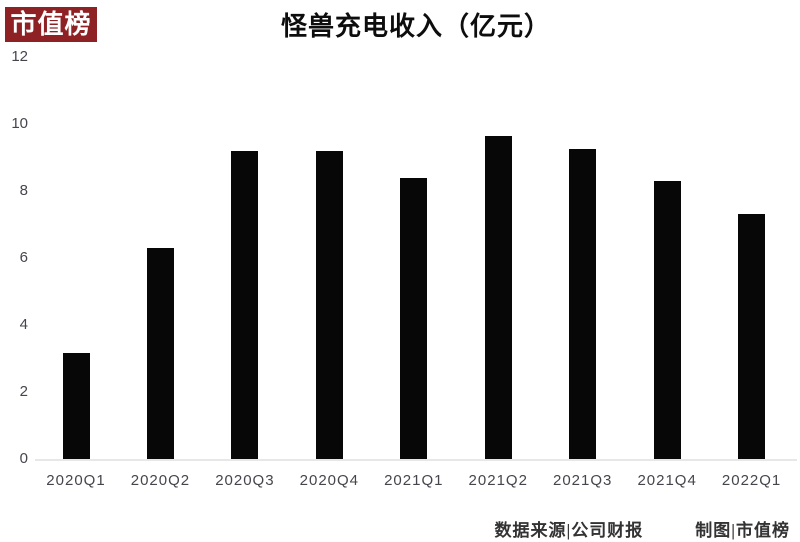 This screenshot has width=800, height=542. Describe the element at coordinates (245, 304) in the screenshot. I see `bar-2020Q3` at that location.